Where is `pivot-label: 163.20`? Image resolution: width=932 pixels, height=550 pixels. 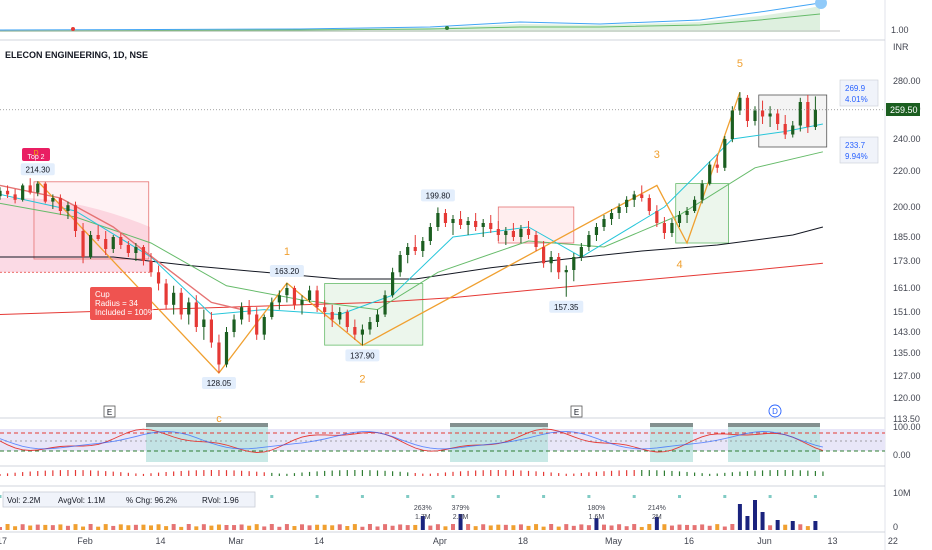
pivot-label: 163.20 is located at coordinates (287, 271).